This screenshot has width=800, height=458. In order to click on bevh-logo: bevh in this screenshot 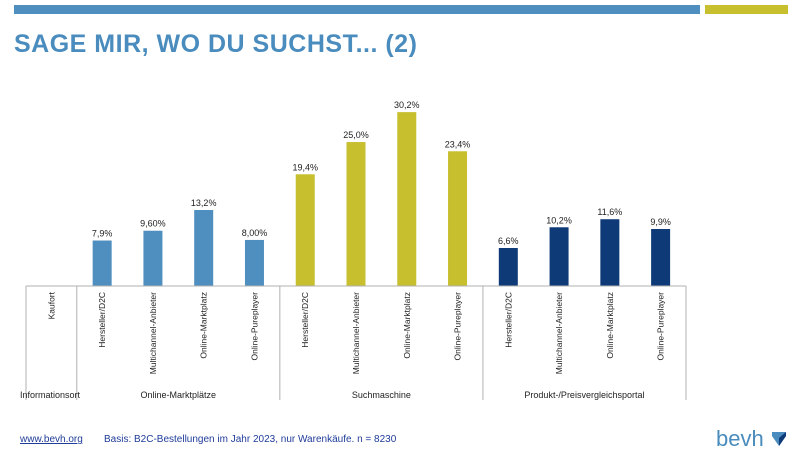, I will do `click(756, 441)`.